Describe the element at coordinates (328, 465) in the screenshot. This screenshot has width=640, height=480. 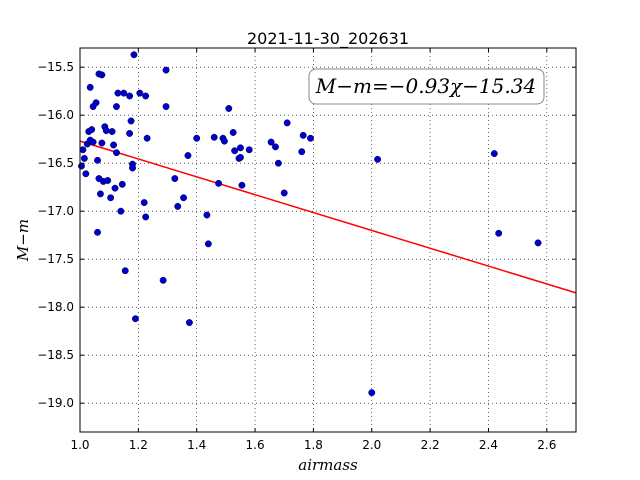
I see `x-axis-label: airmass` at that location.